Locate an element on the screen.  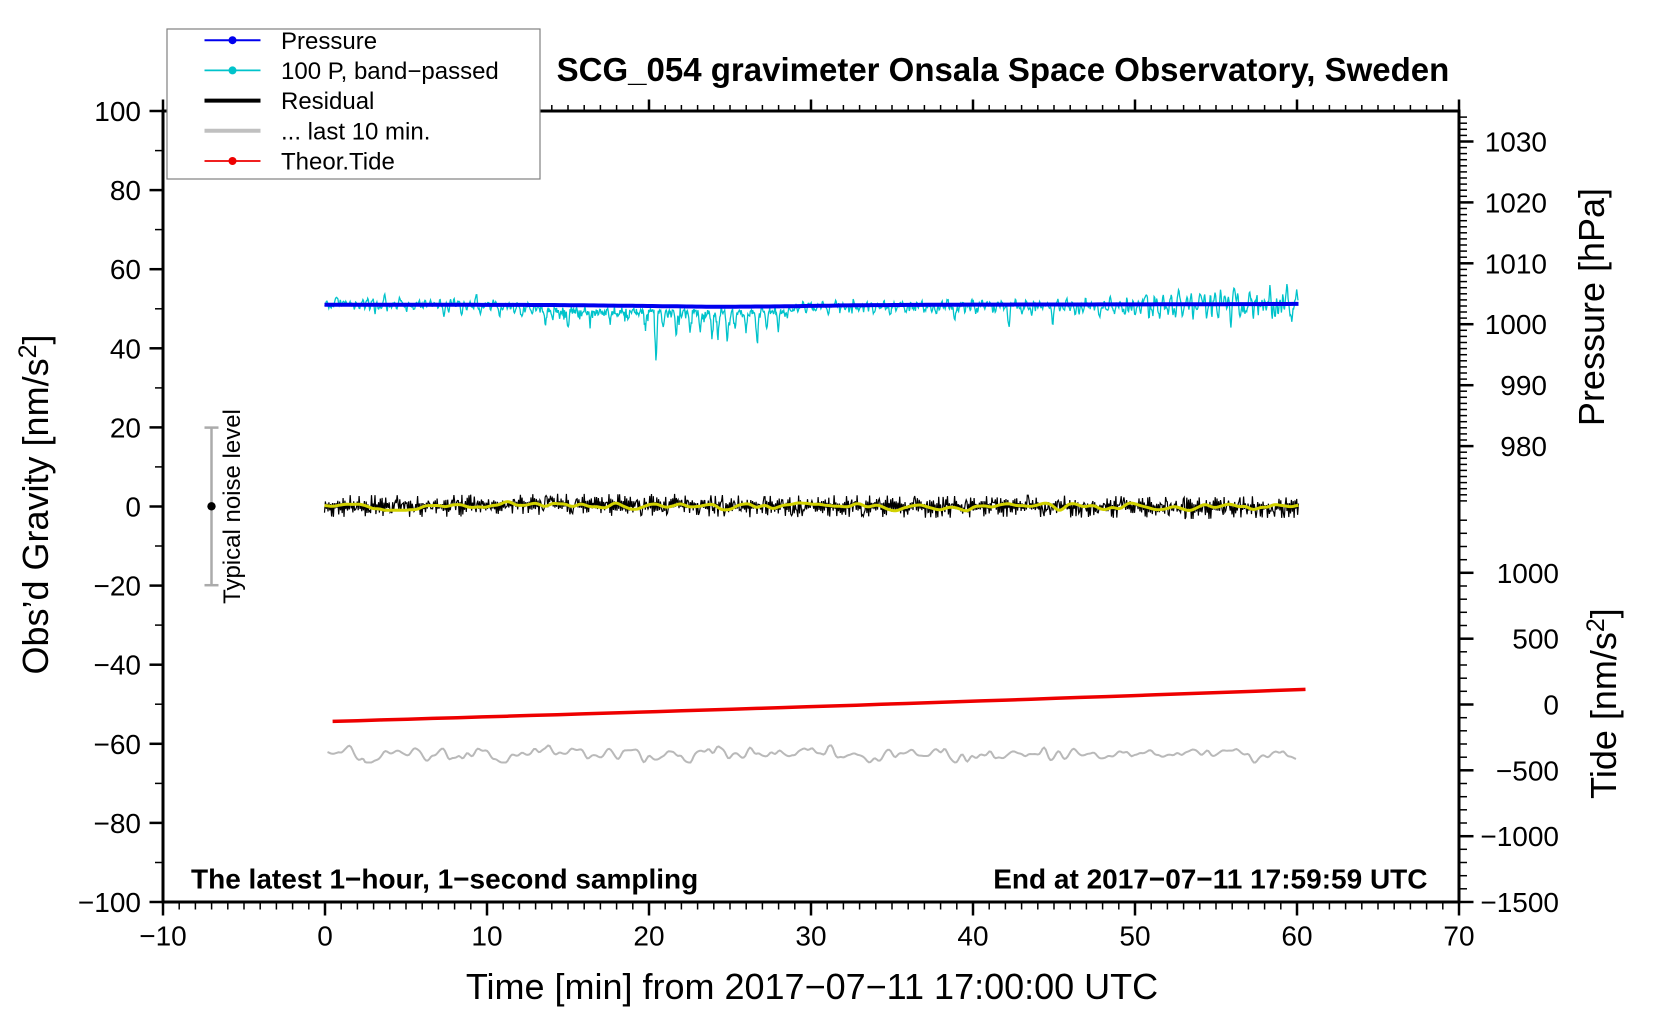
svg-text: 990 is located at coordinates (1523, 385).